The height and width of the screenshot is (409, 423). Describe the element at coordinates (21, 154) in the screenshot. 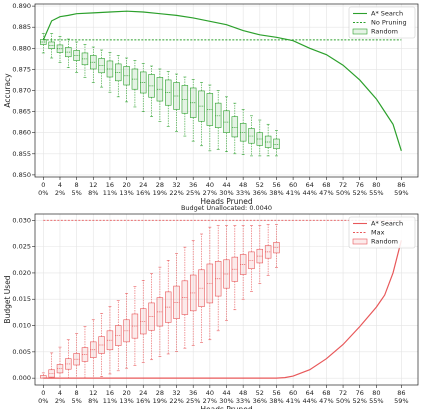

I see `y-tick-label: 0.855` at that location.